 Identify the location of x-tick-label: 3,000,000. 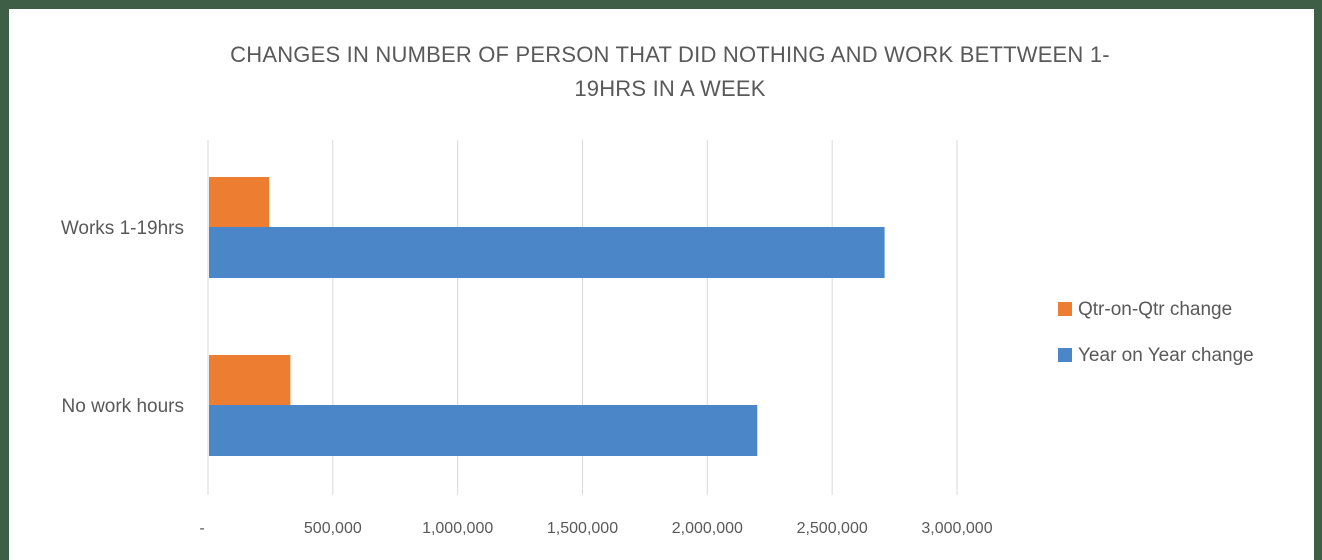
(956, 528).